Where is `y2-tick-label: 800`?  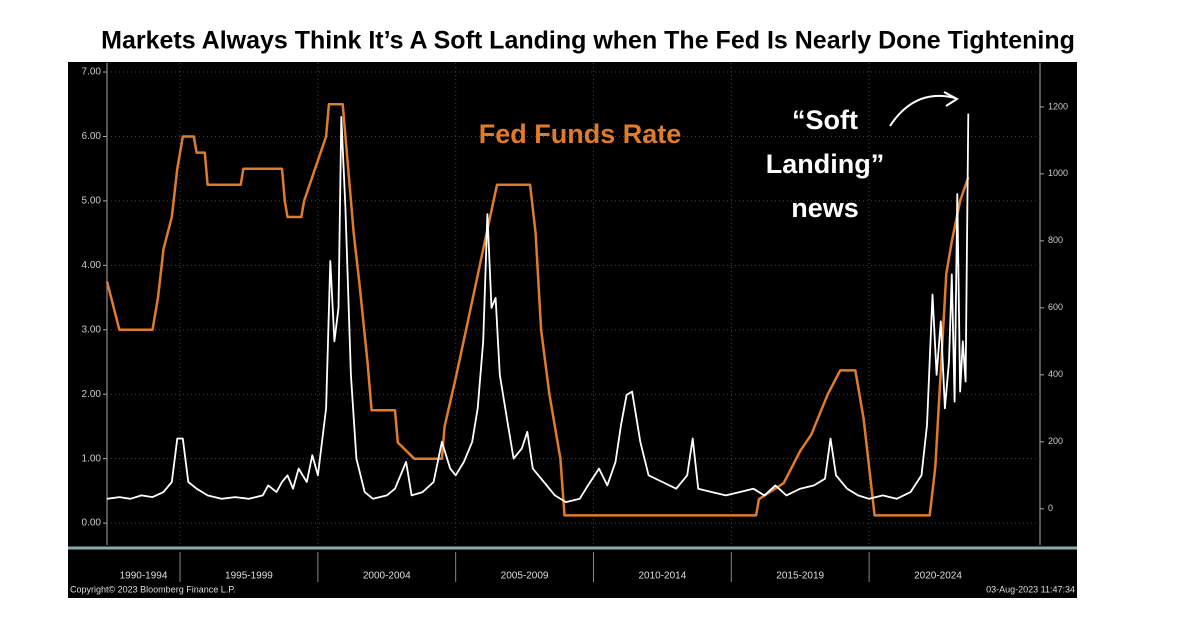 y2-tick-label: 800 is located at coordinates (1055, 240).